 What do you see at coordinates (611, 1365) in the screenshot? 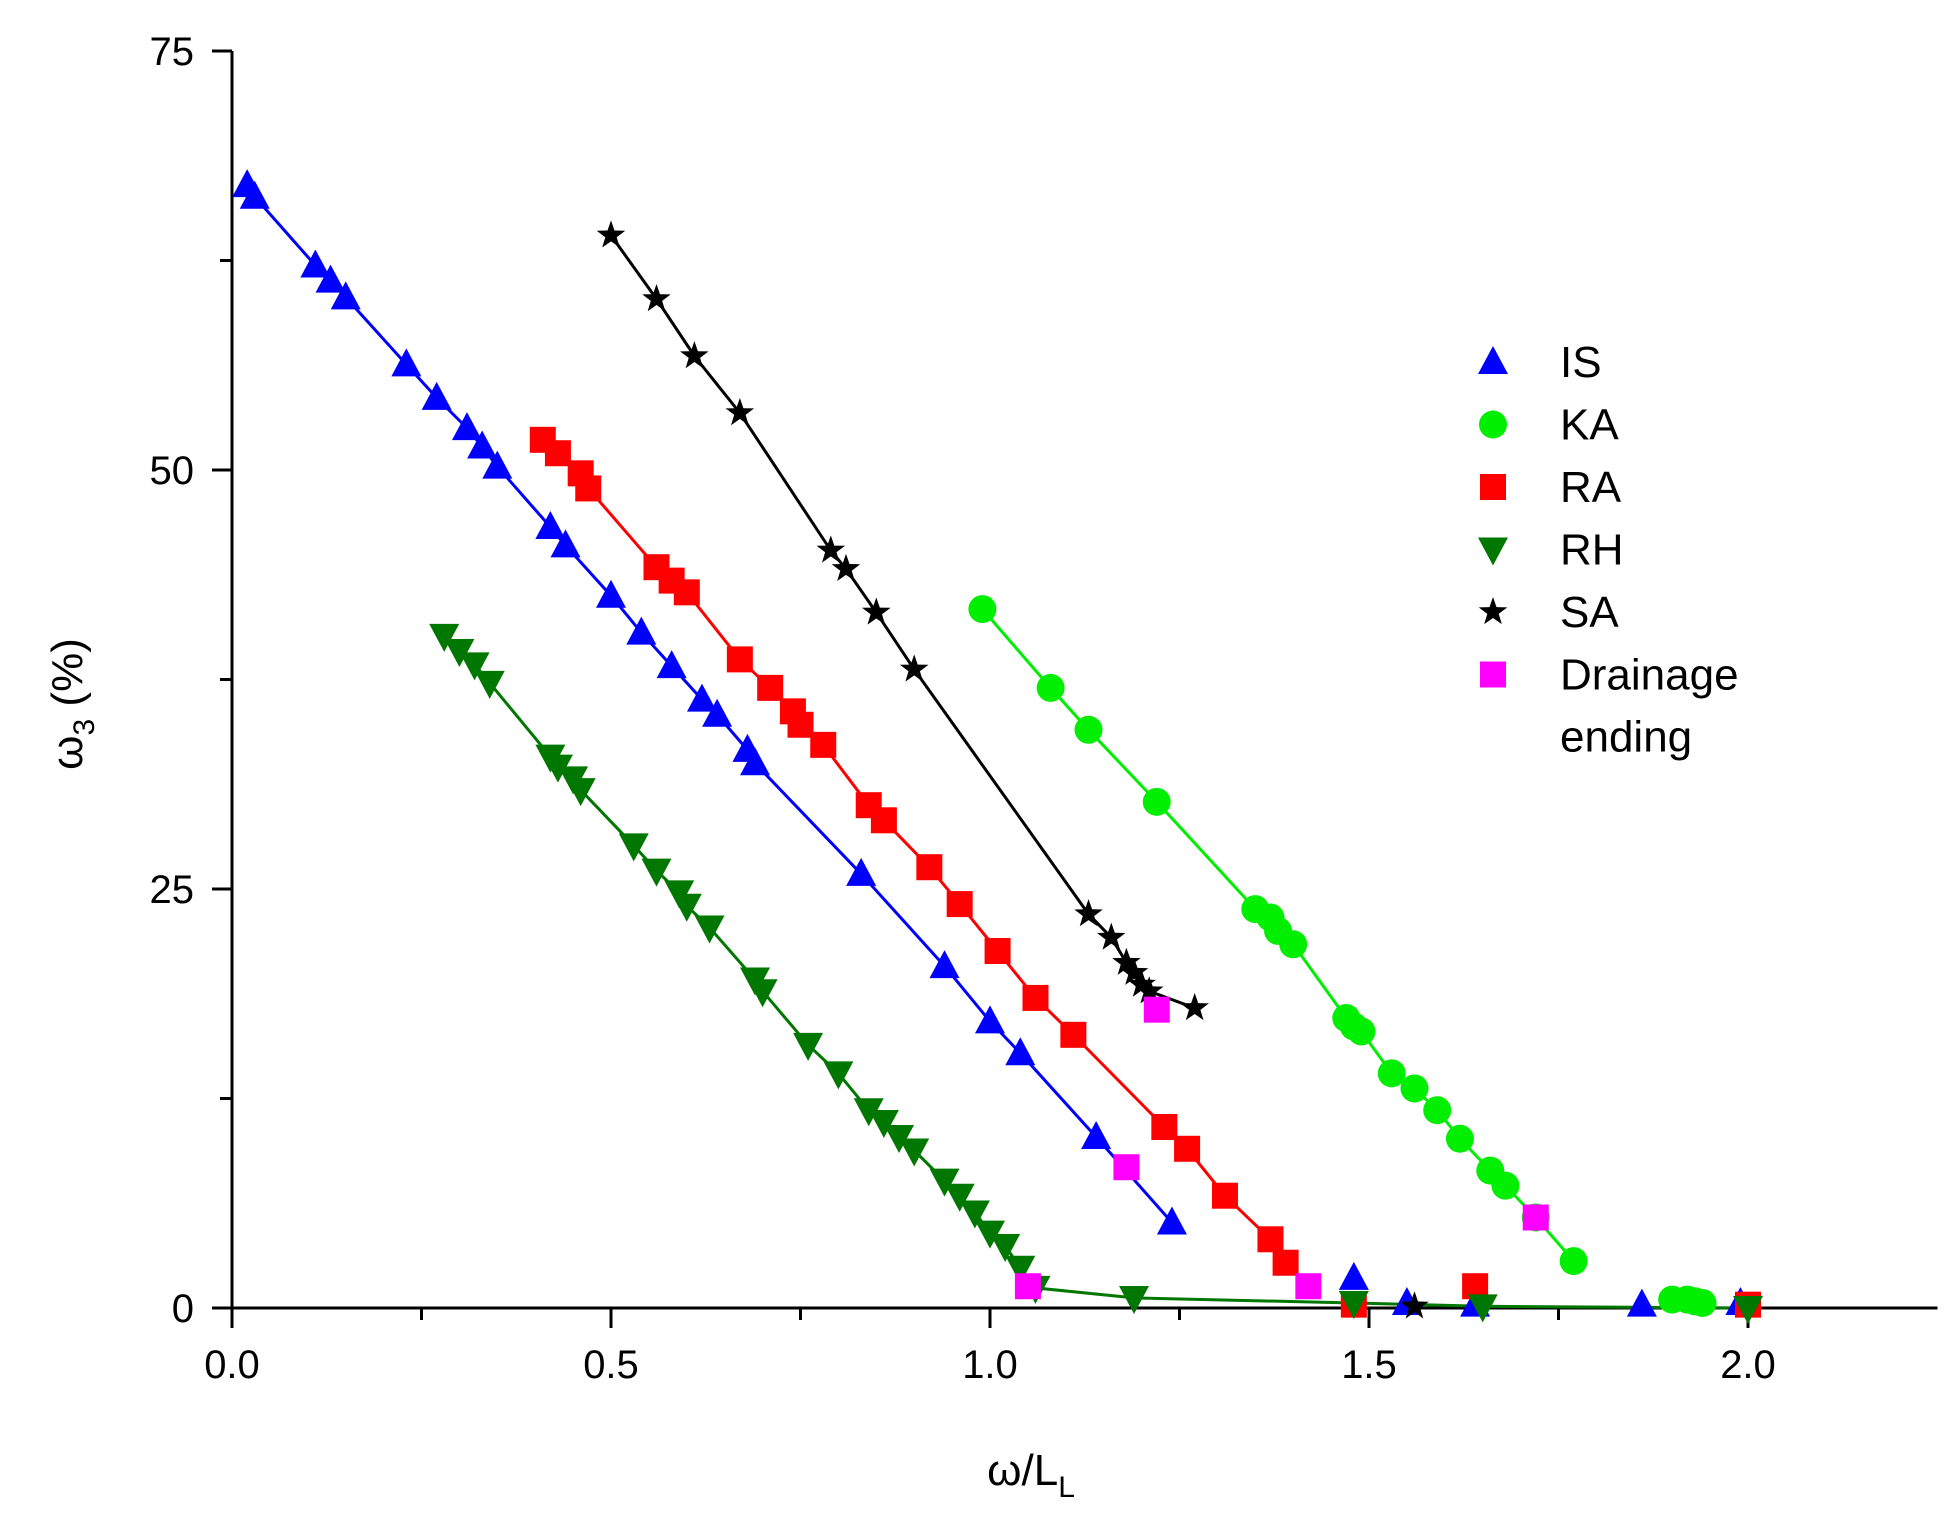
I see `x-tick-label: 0.5` at bounding box center [611, 1365].